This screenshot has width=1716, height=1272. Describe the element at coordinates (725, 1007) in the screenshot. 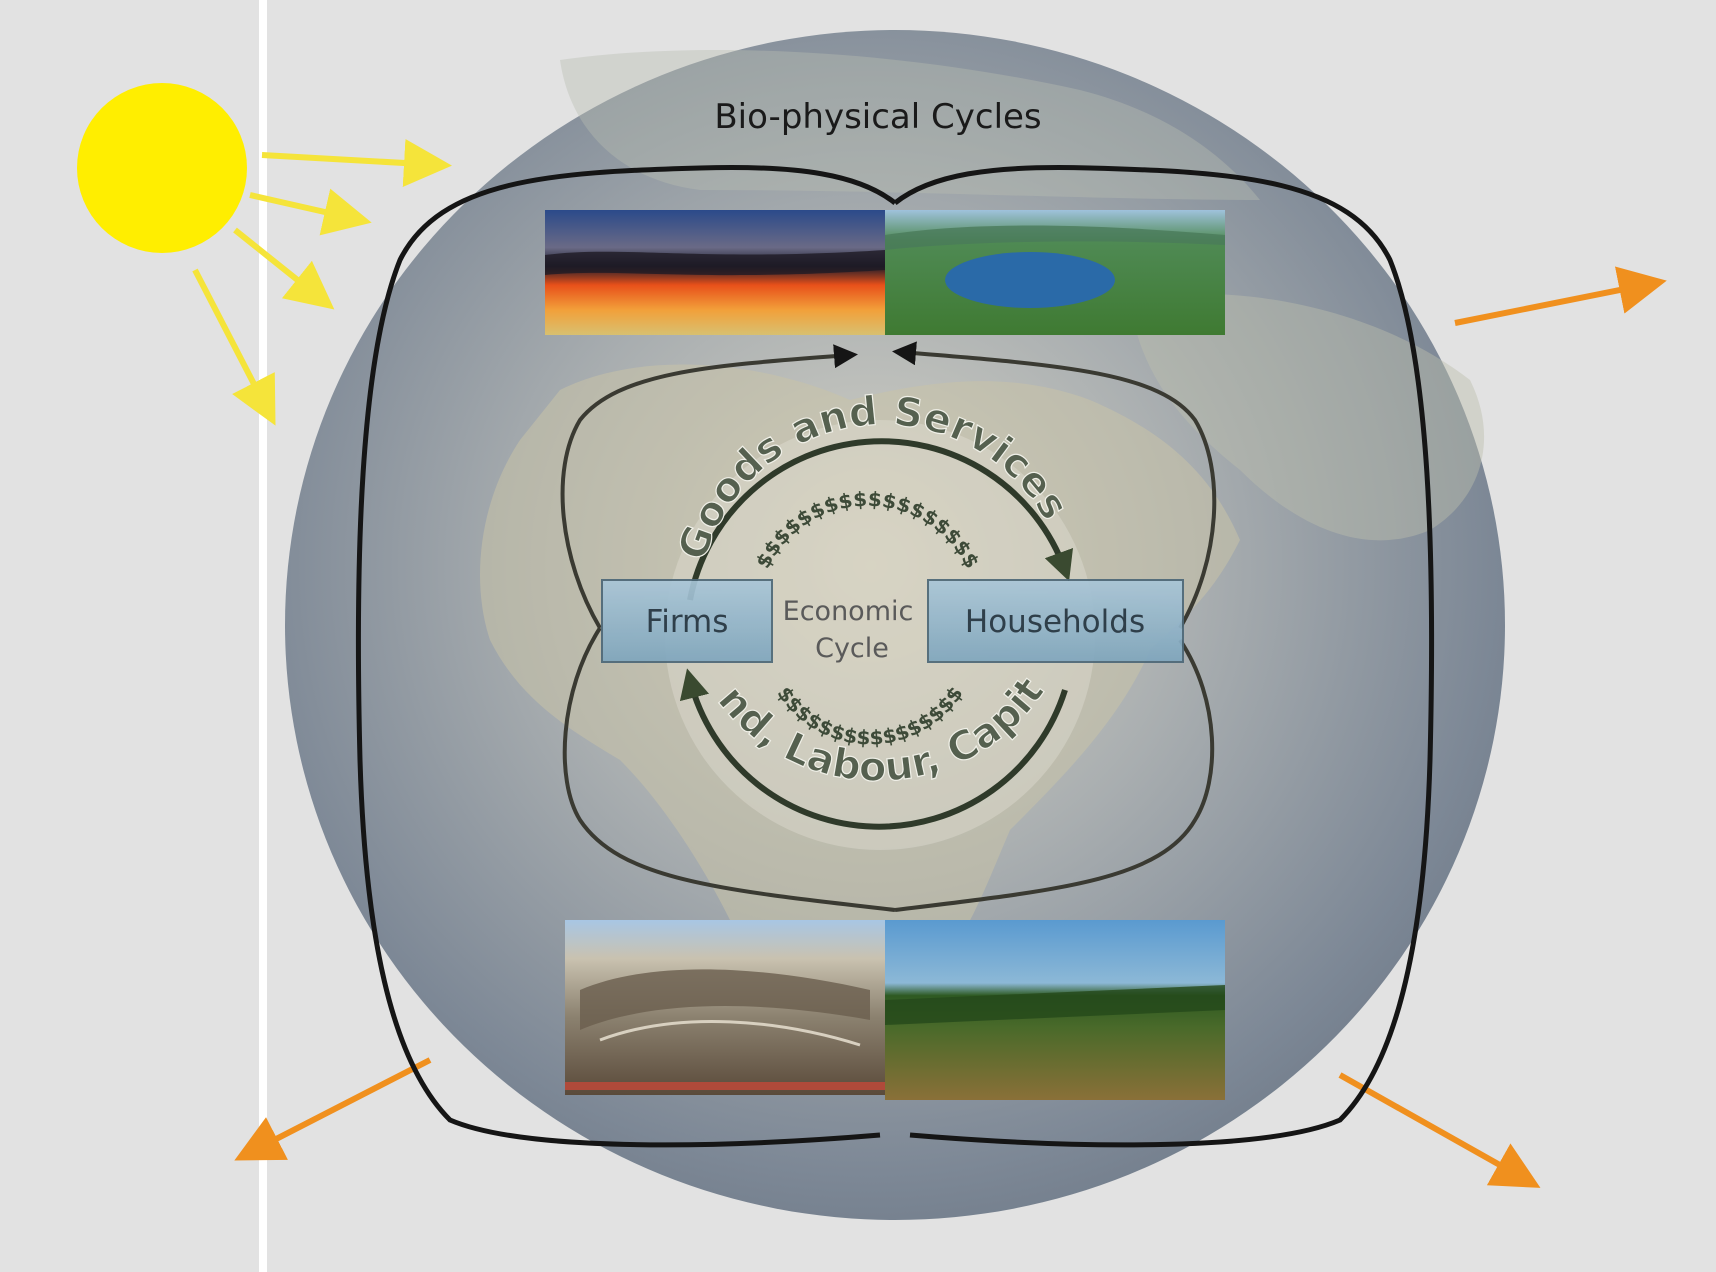

I see `open-pit-mine-image` at that location.